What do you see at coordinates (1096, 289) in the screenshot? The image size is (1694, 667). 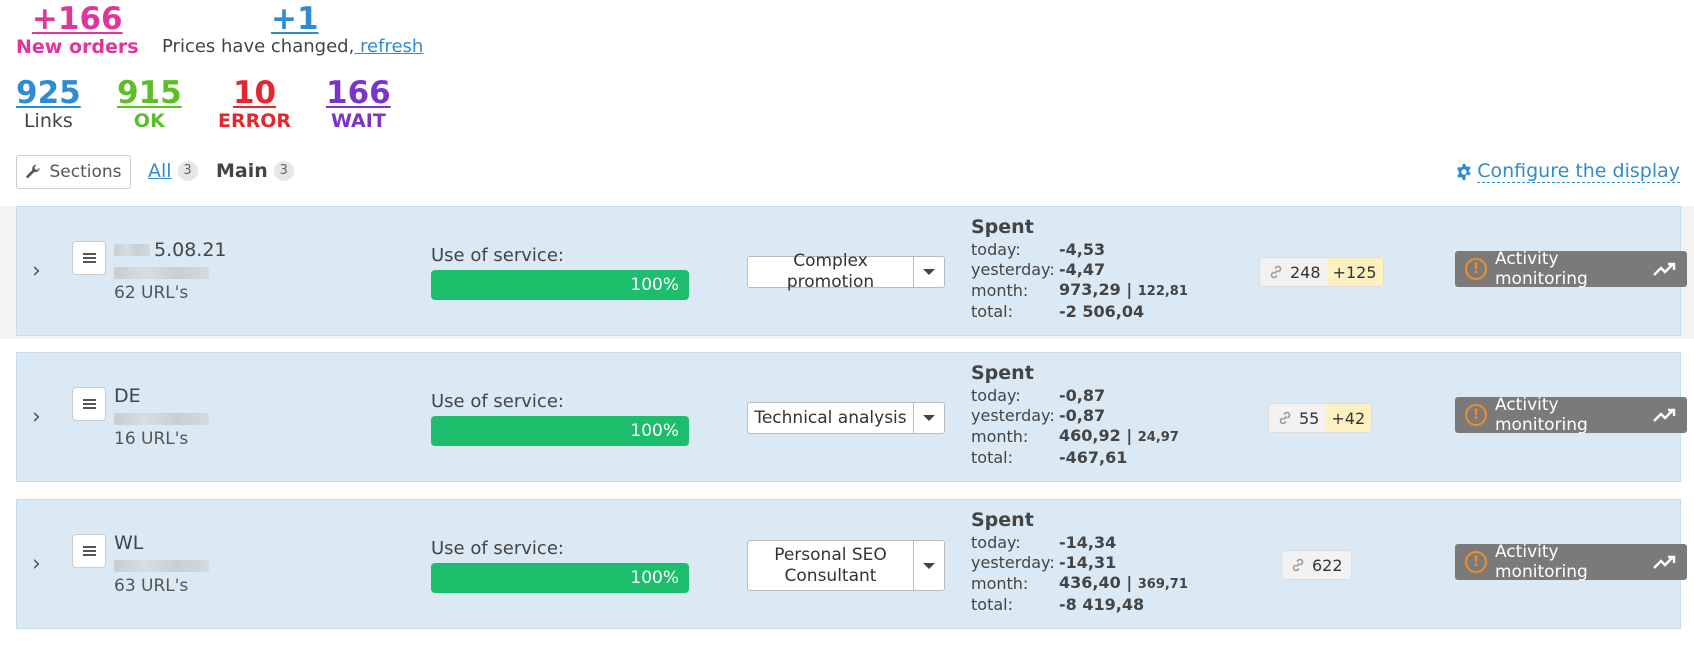 I see `spent-month-value: 973,29 |` at bounding box center [1096, 289].